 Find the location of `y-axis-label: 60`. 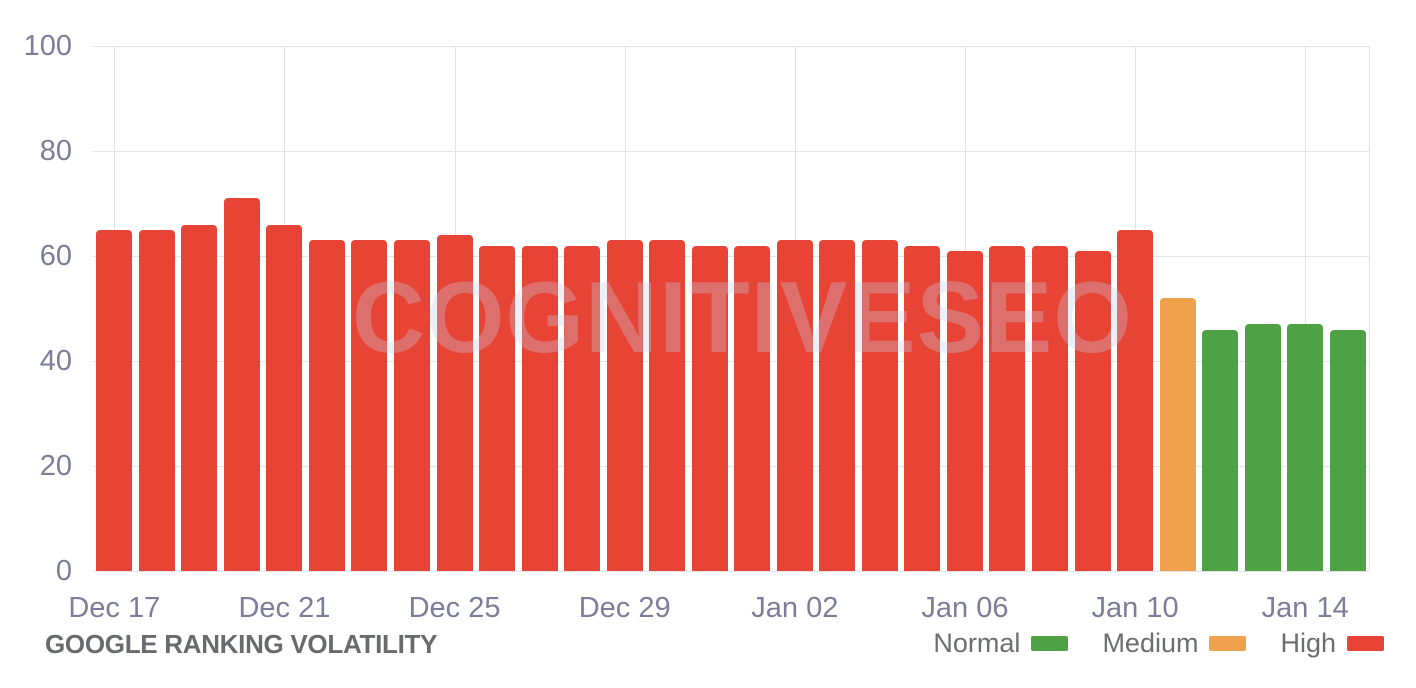

y-axis-label: 60 is located at coordinates (55, 256).